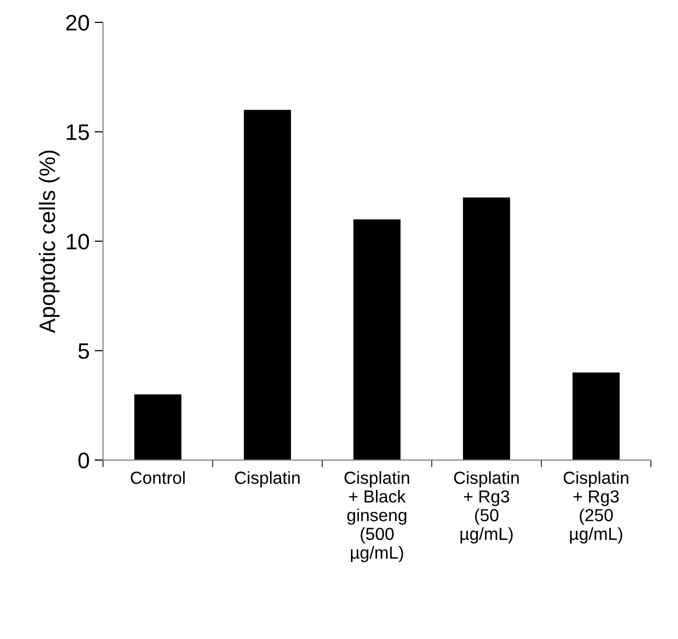  I want to click on y-tick-label: 15, so click(77, 132).